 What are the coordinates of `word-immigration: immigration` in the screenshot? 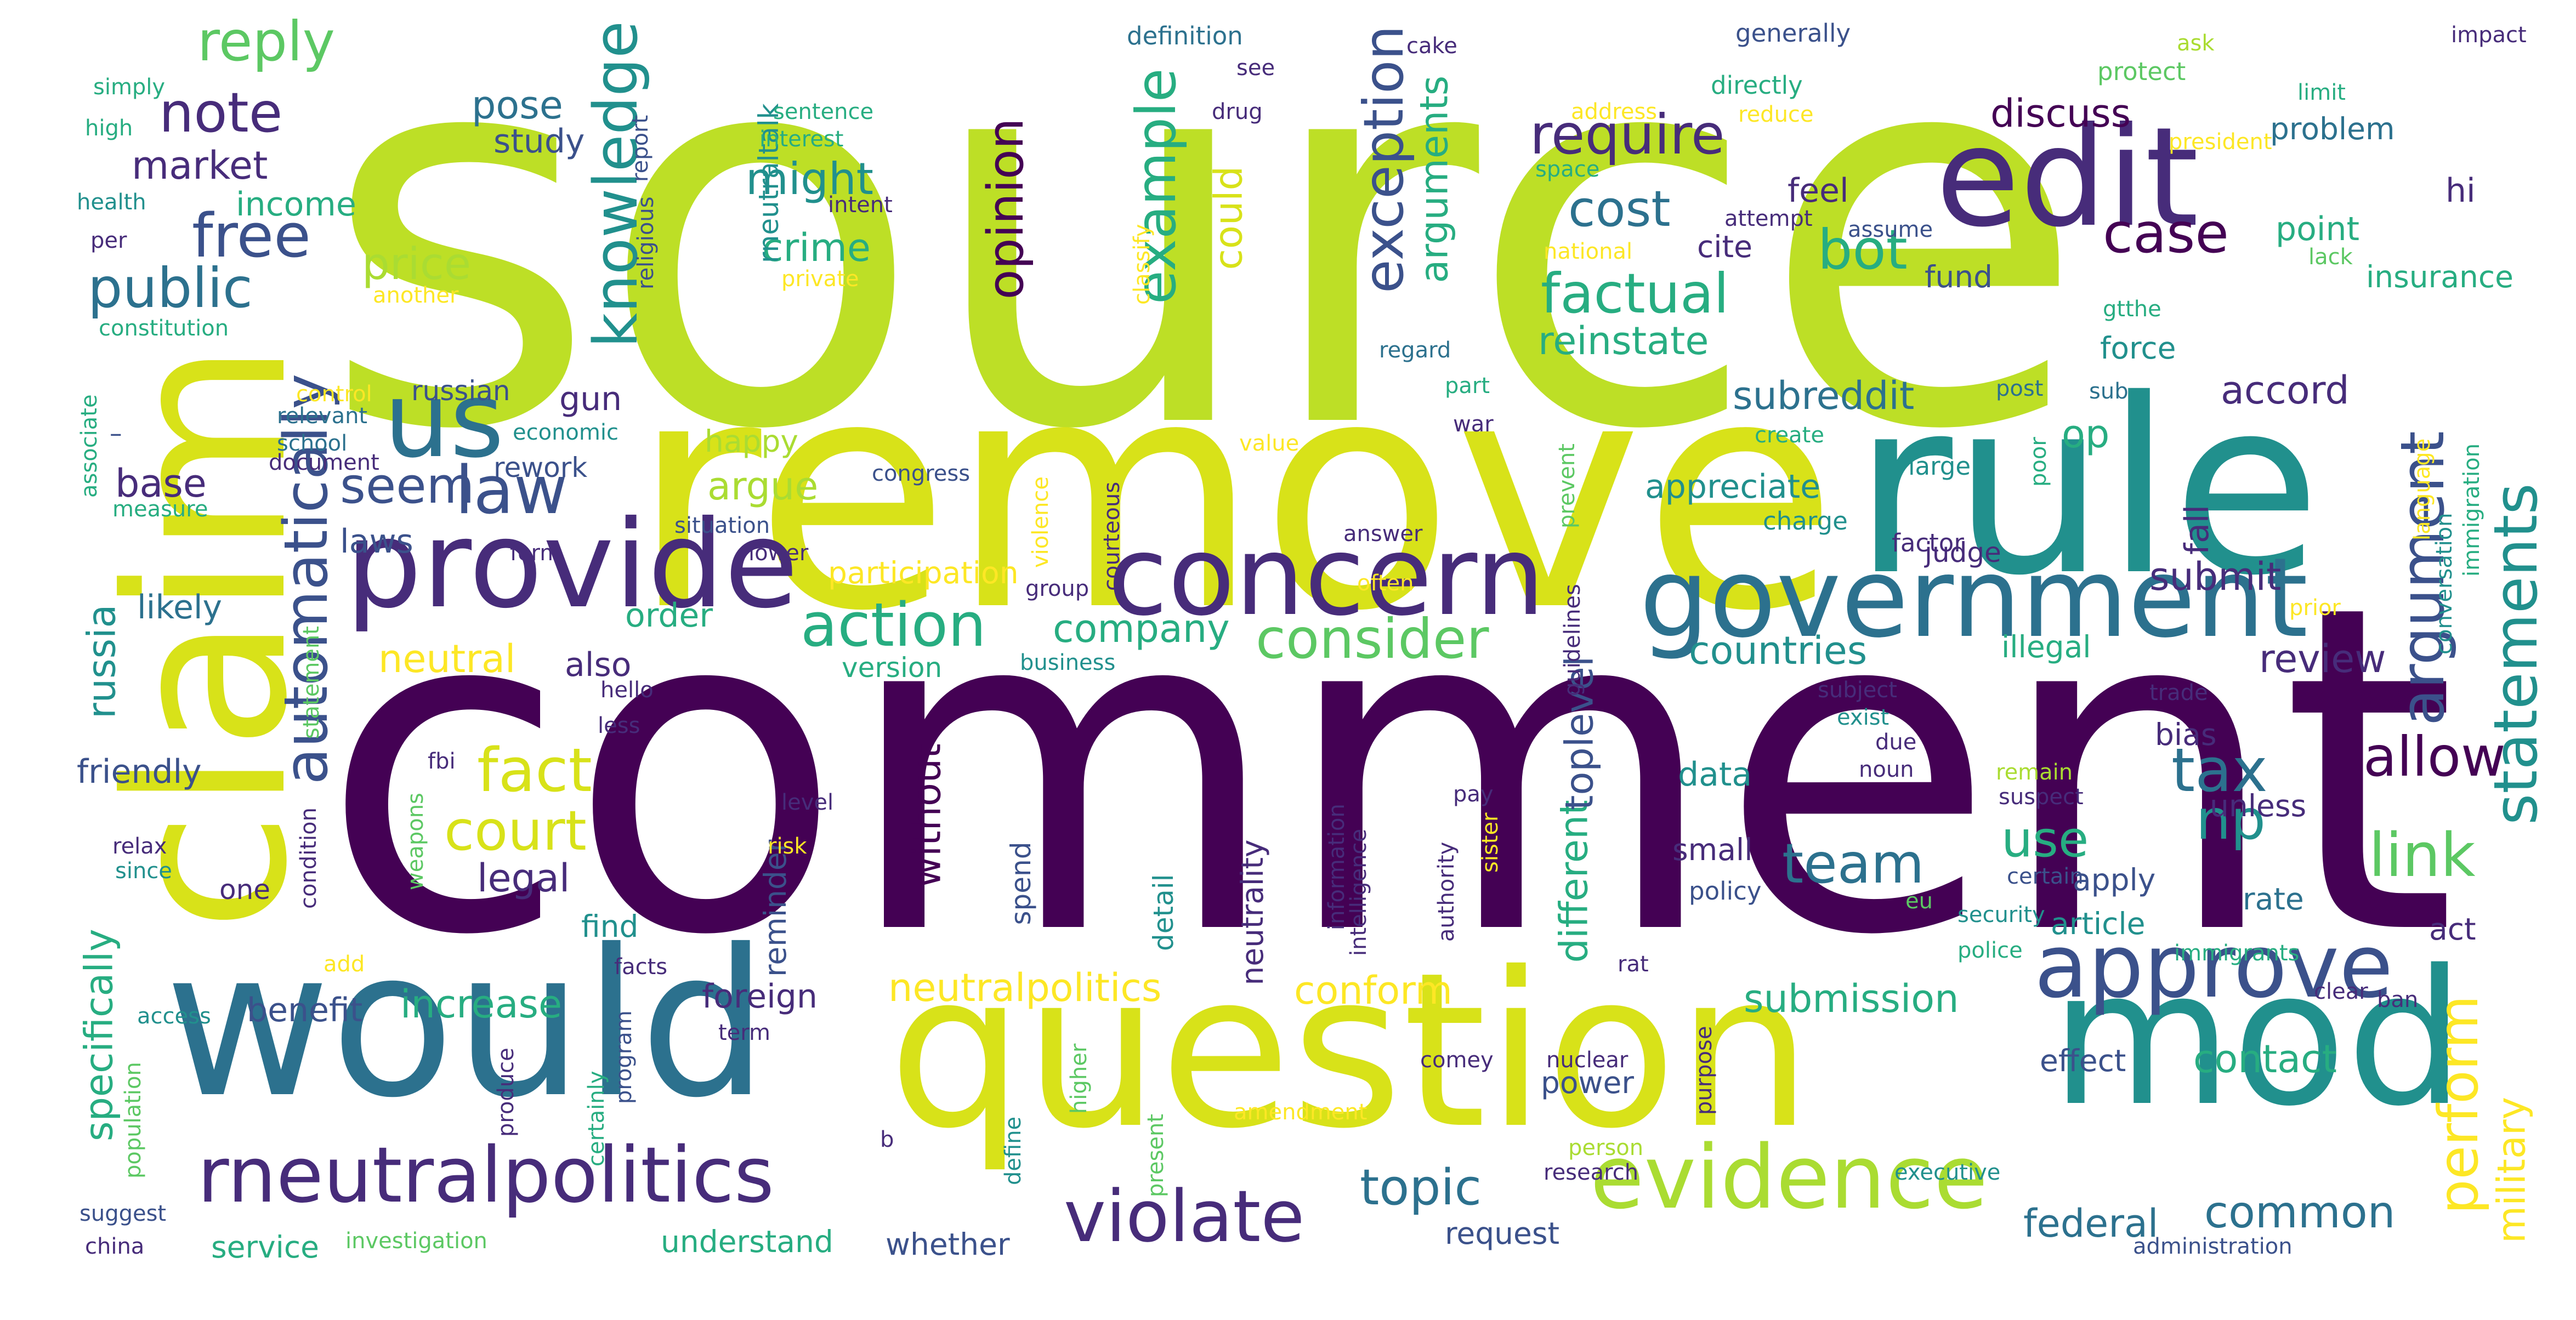 It's located at (2471, 510).